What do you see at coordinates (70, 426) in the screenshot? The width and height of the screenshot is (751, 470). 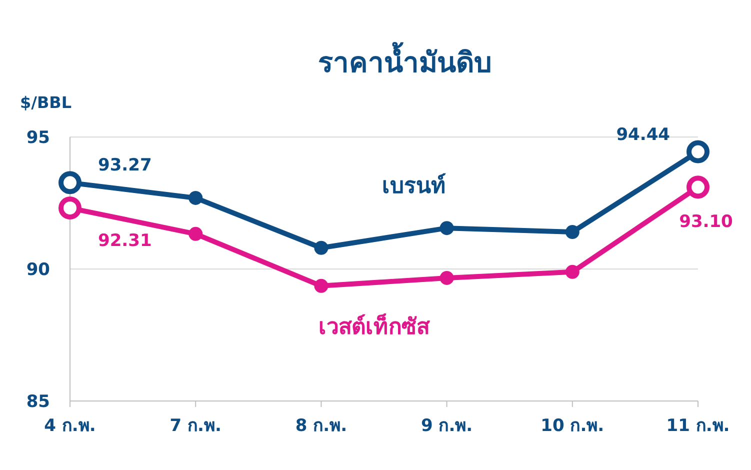 I see `x-tick-label: 4 ก.พ.` at bounding box center [70, 426].